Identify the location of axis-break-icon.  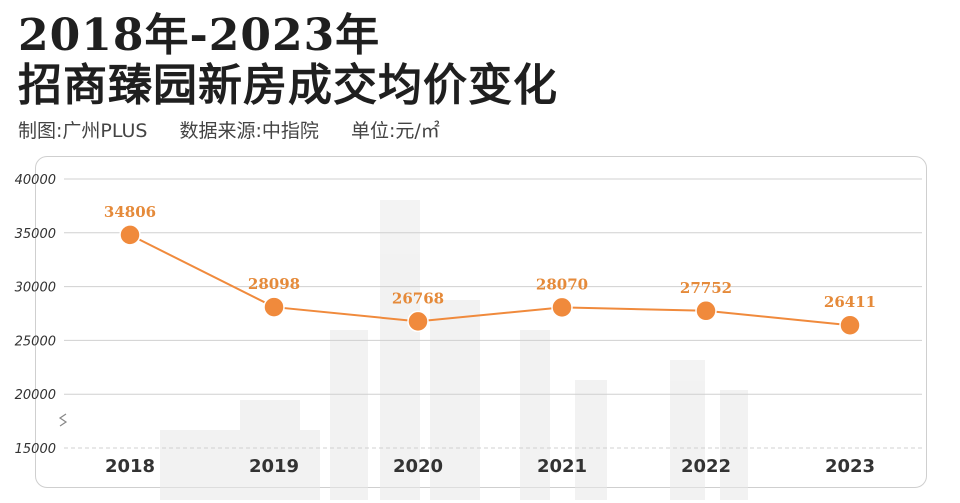
(63, 420).